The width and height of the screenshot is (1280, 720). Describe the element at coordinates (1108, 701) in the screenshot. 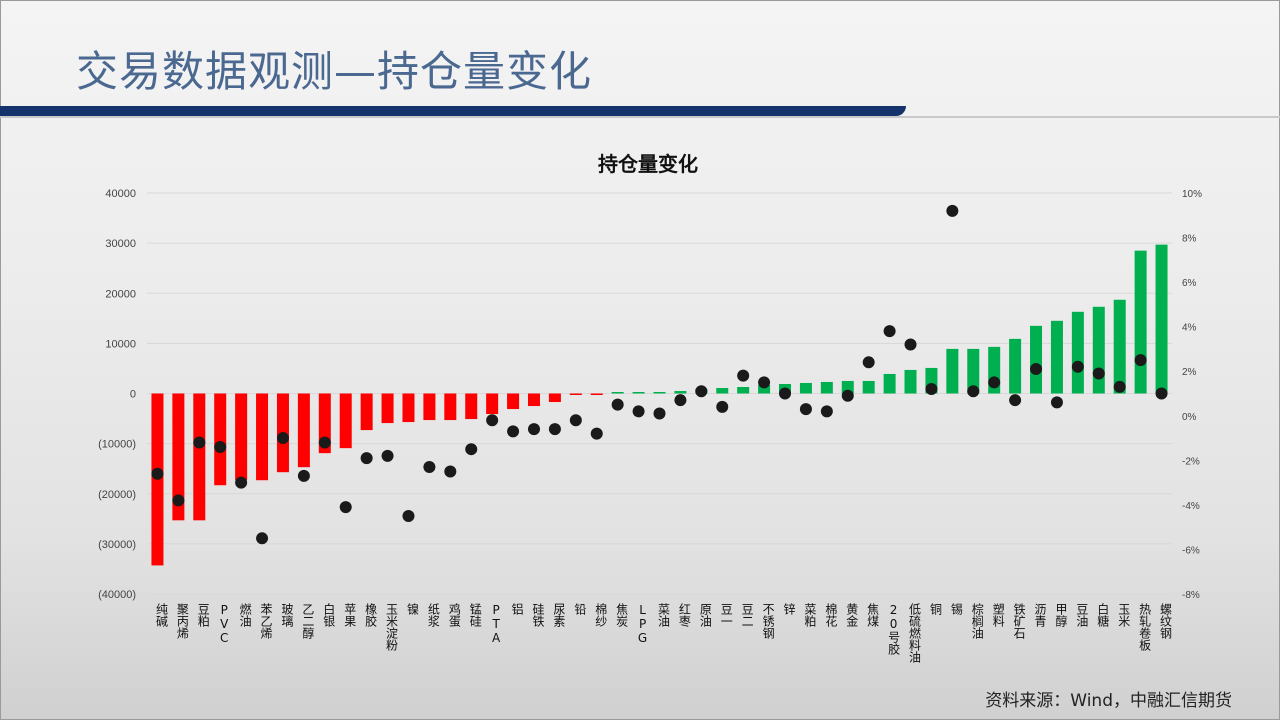

I see `source-note: 资料来源：Wind，中融汇信期货` at that location.